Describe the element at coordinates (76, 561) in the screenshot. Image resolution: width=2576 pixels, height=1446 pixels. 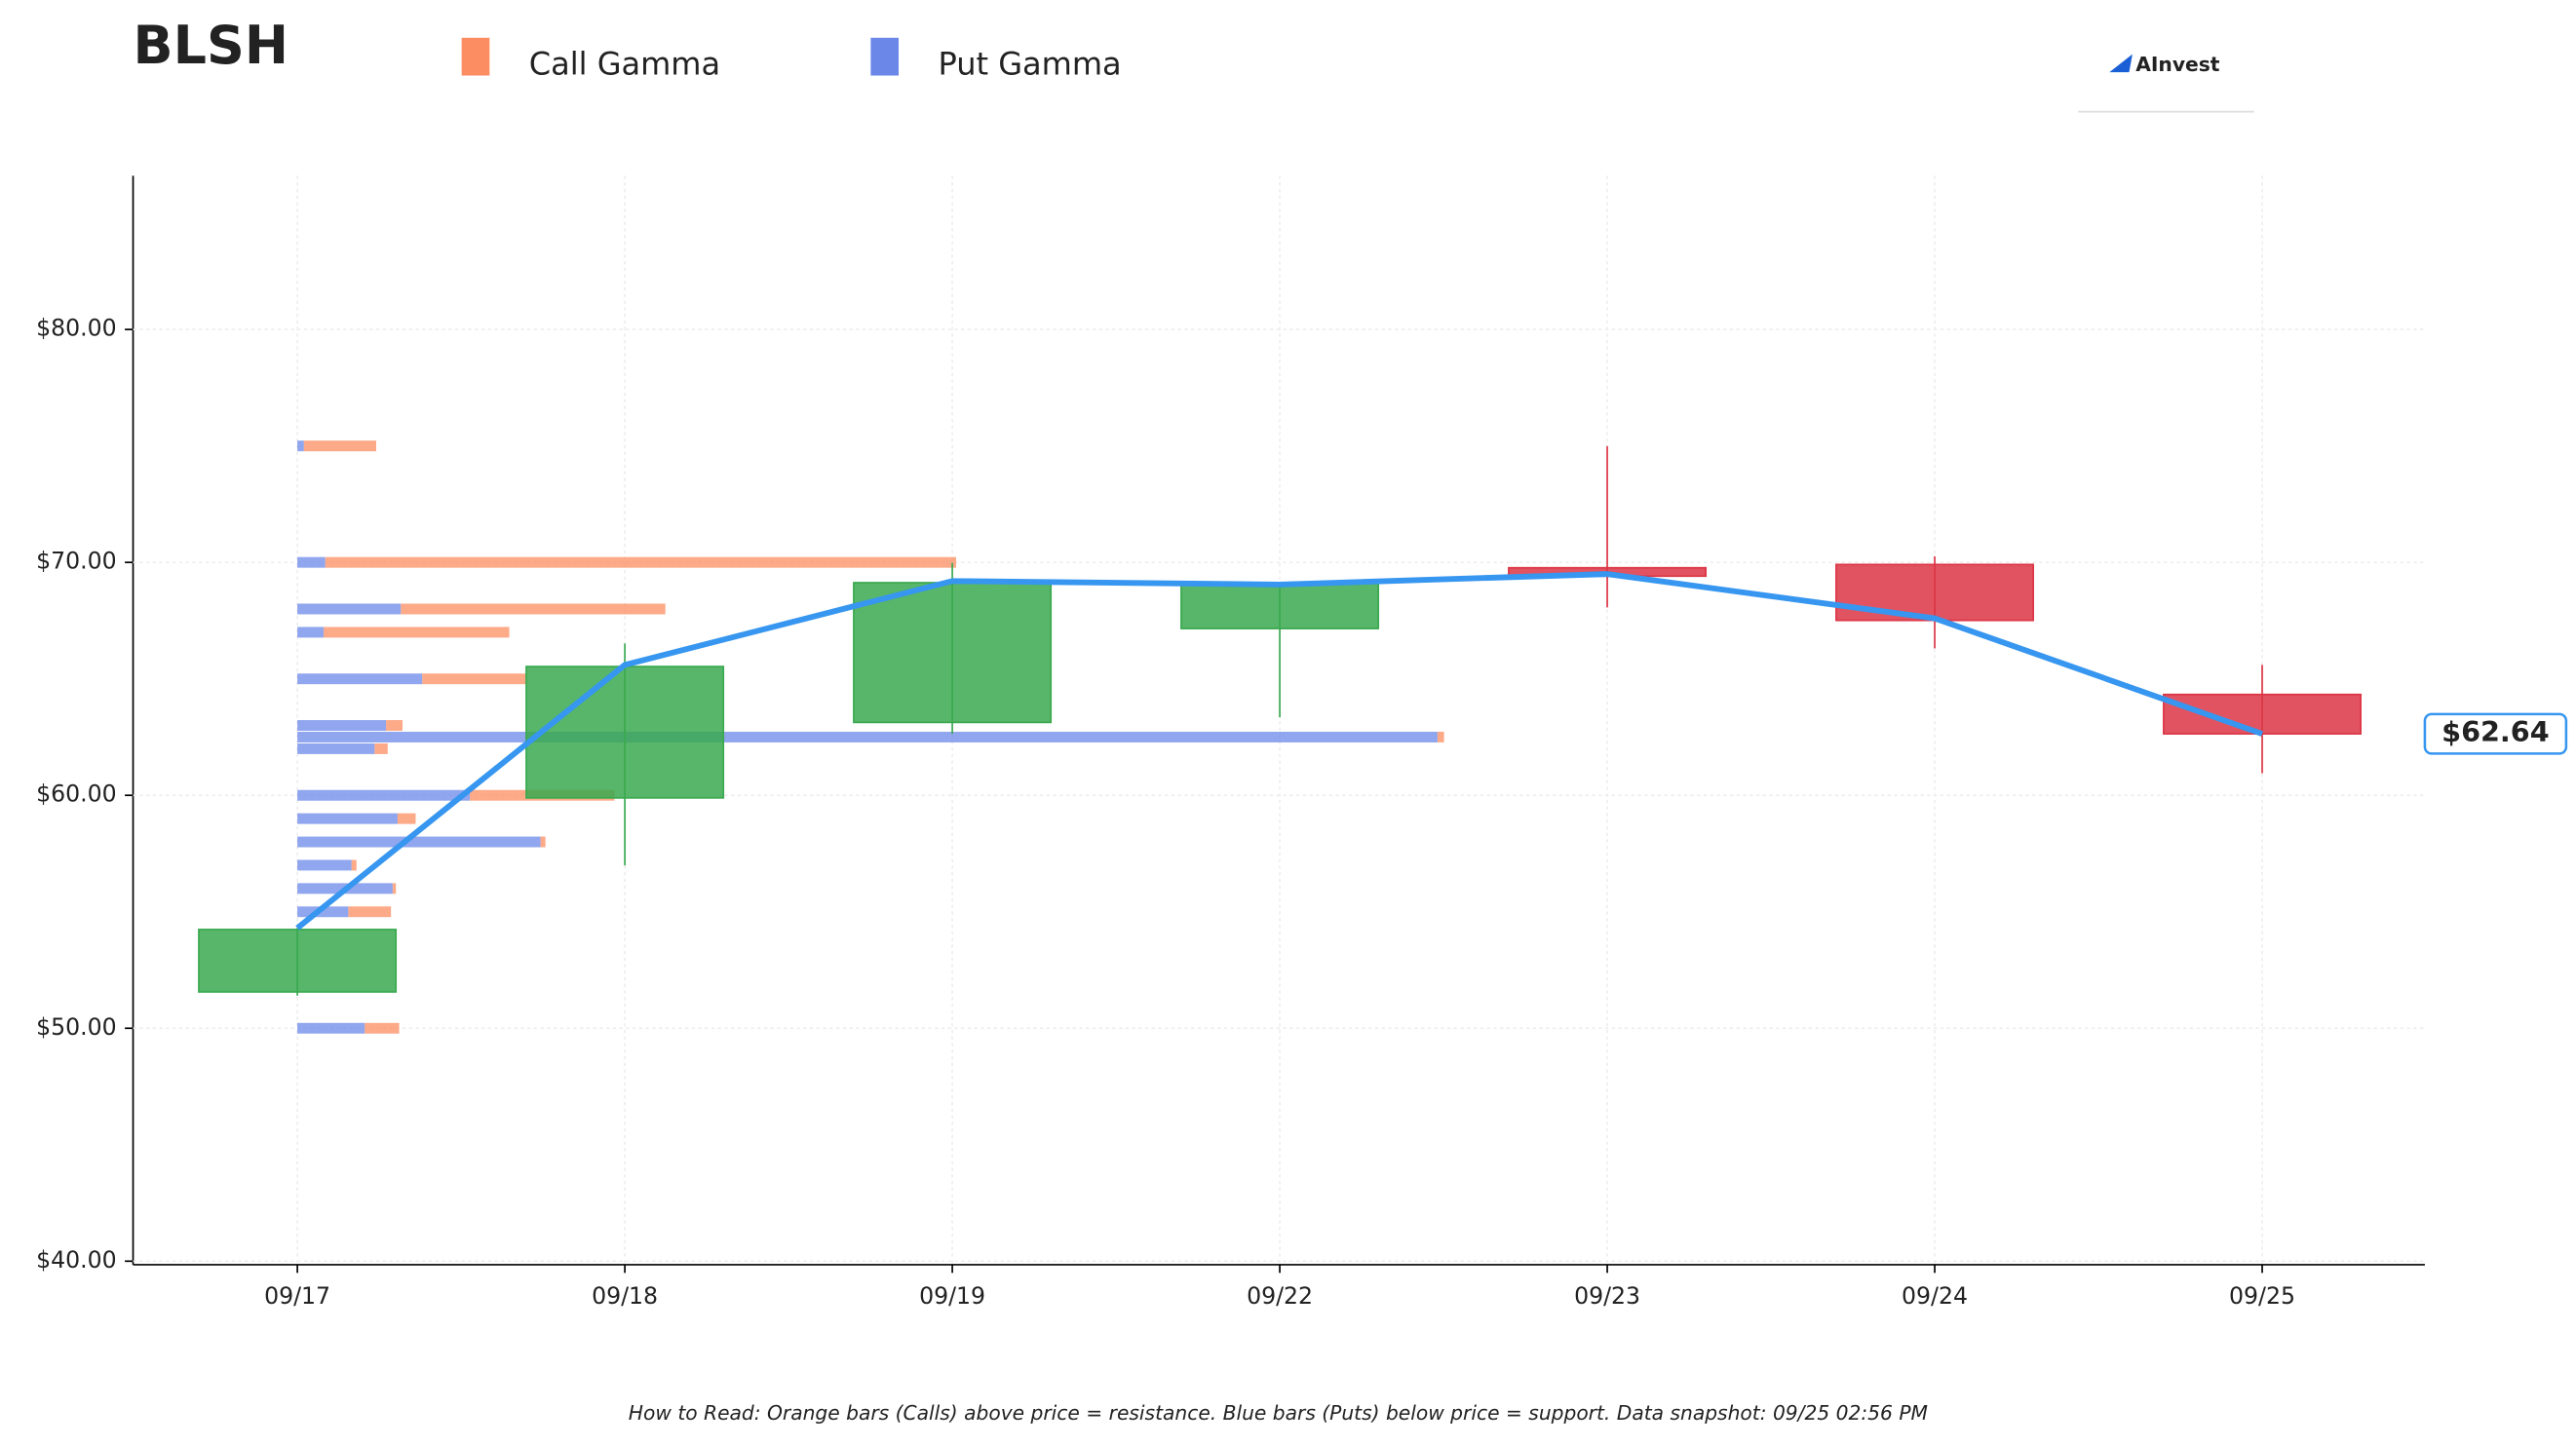
I see `y-tick-label: $70.00` at that location.